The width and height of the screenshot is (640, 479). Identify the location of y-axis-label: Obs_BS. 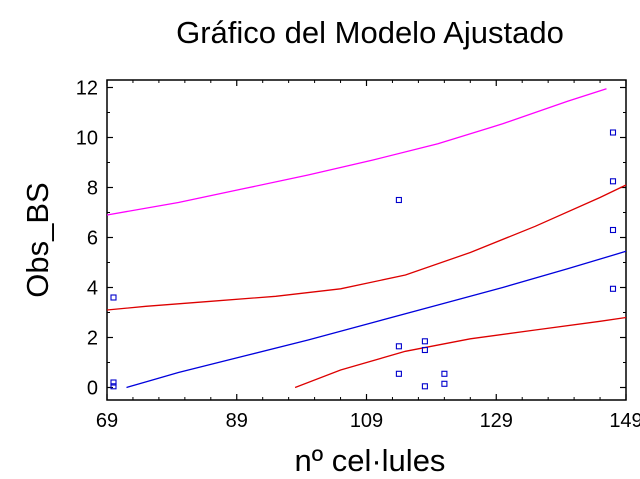
(37, 239).